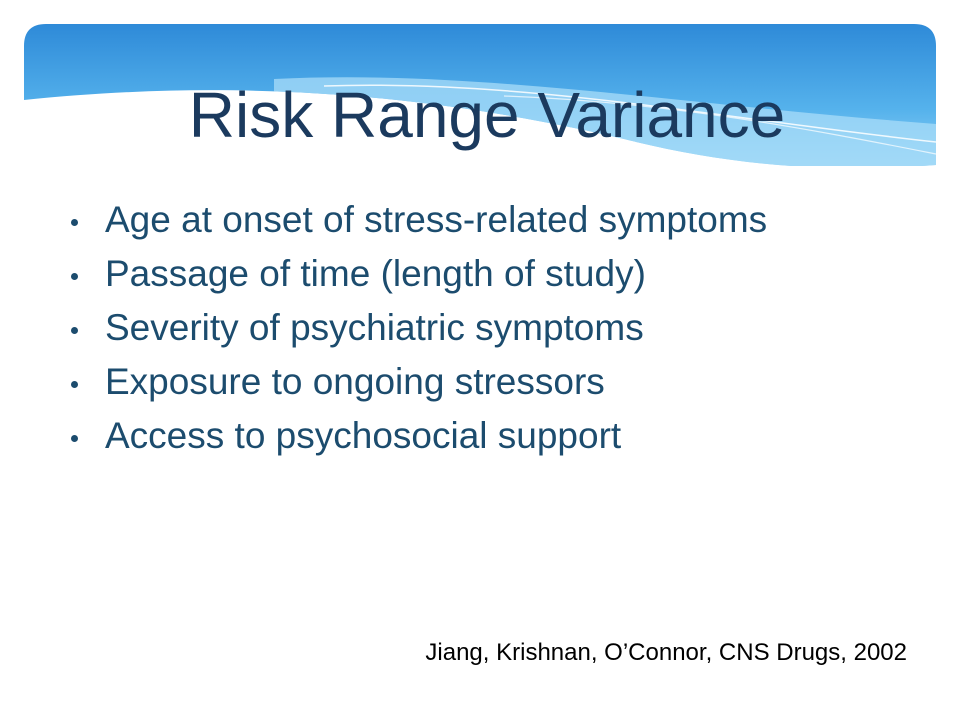  I want to click on bullet-item: Exposure to ongoing stressors, so click(480, 382).